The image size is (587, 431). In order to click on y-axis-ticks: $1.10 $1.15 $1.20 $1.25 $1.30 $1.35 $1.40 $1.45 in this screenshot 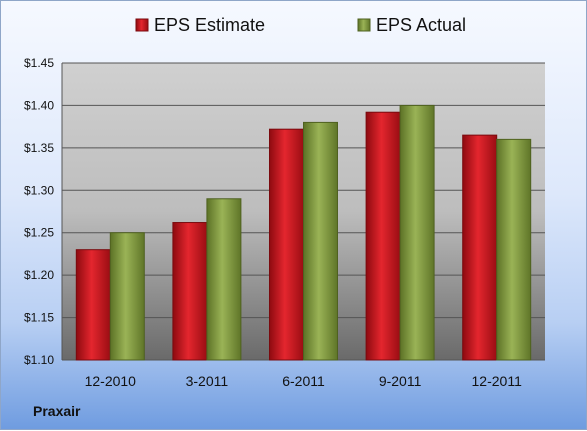, I will do `click(39, 211)`.